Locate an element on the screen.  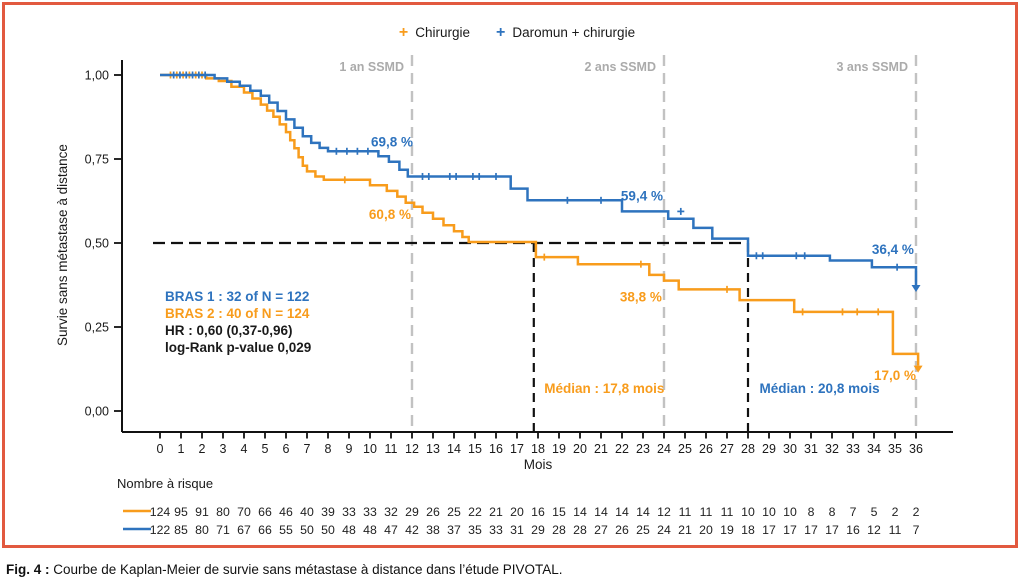
risk-value: 124 is located at coordinates (160, 512).